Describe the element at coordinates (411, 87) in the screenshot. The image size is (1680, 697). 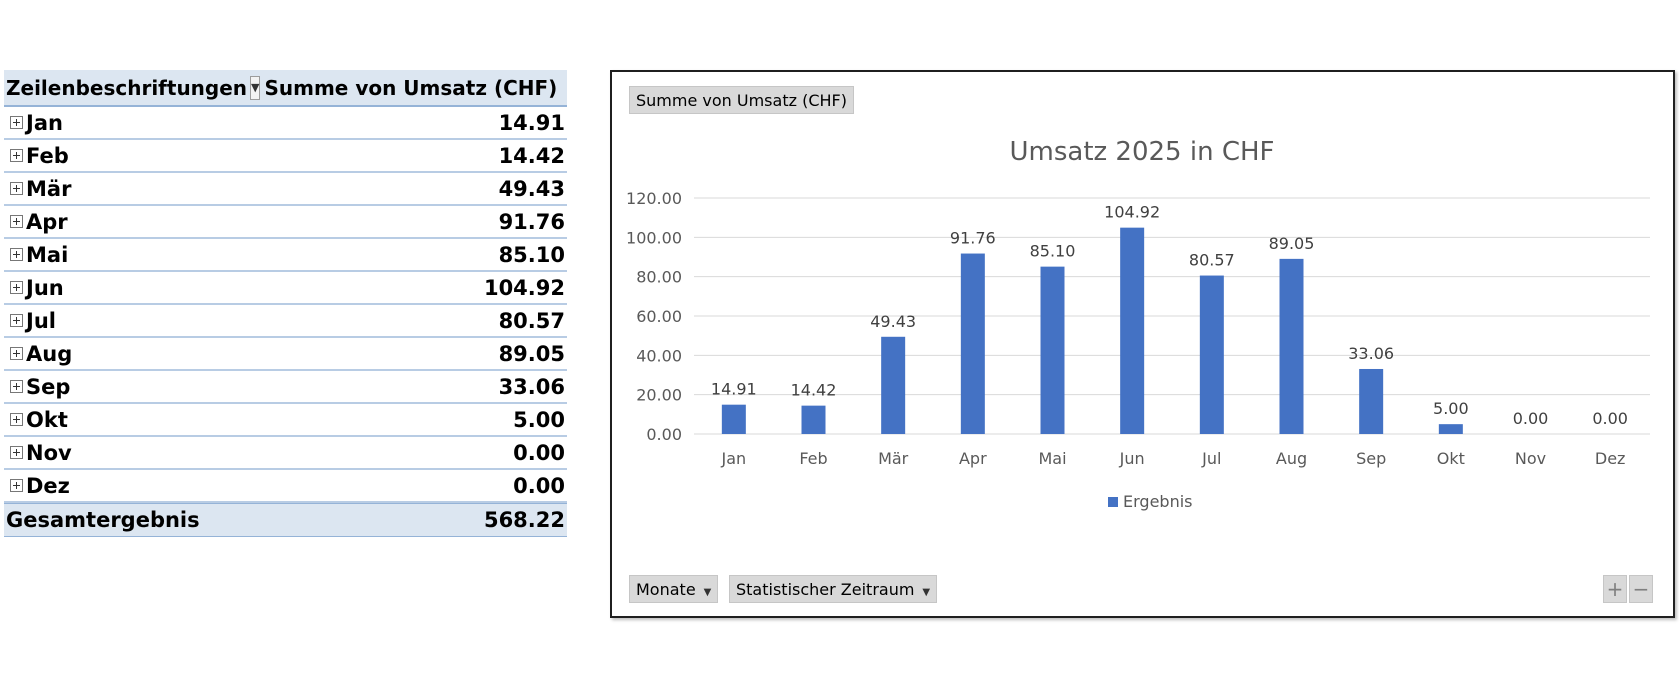
I see `value-field-header: Summe von Umsatz (CHF)` at that location.